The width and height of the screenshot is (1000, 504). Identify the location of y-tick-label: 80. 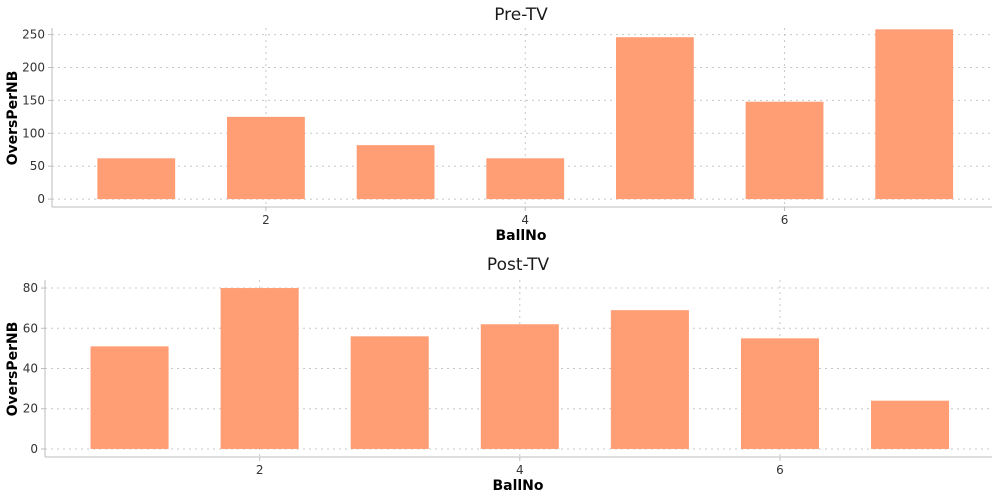
(30, 288).